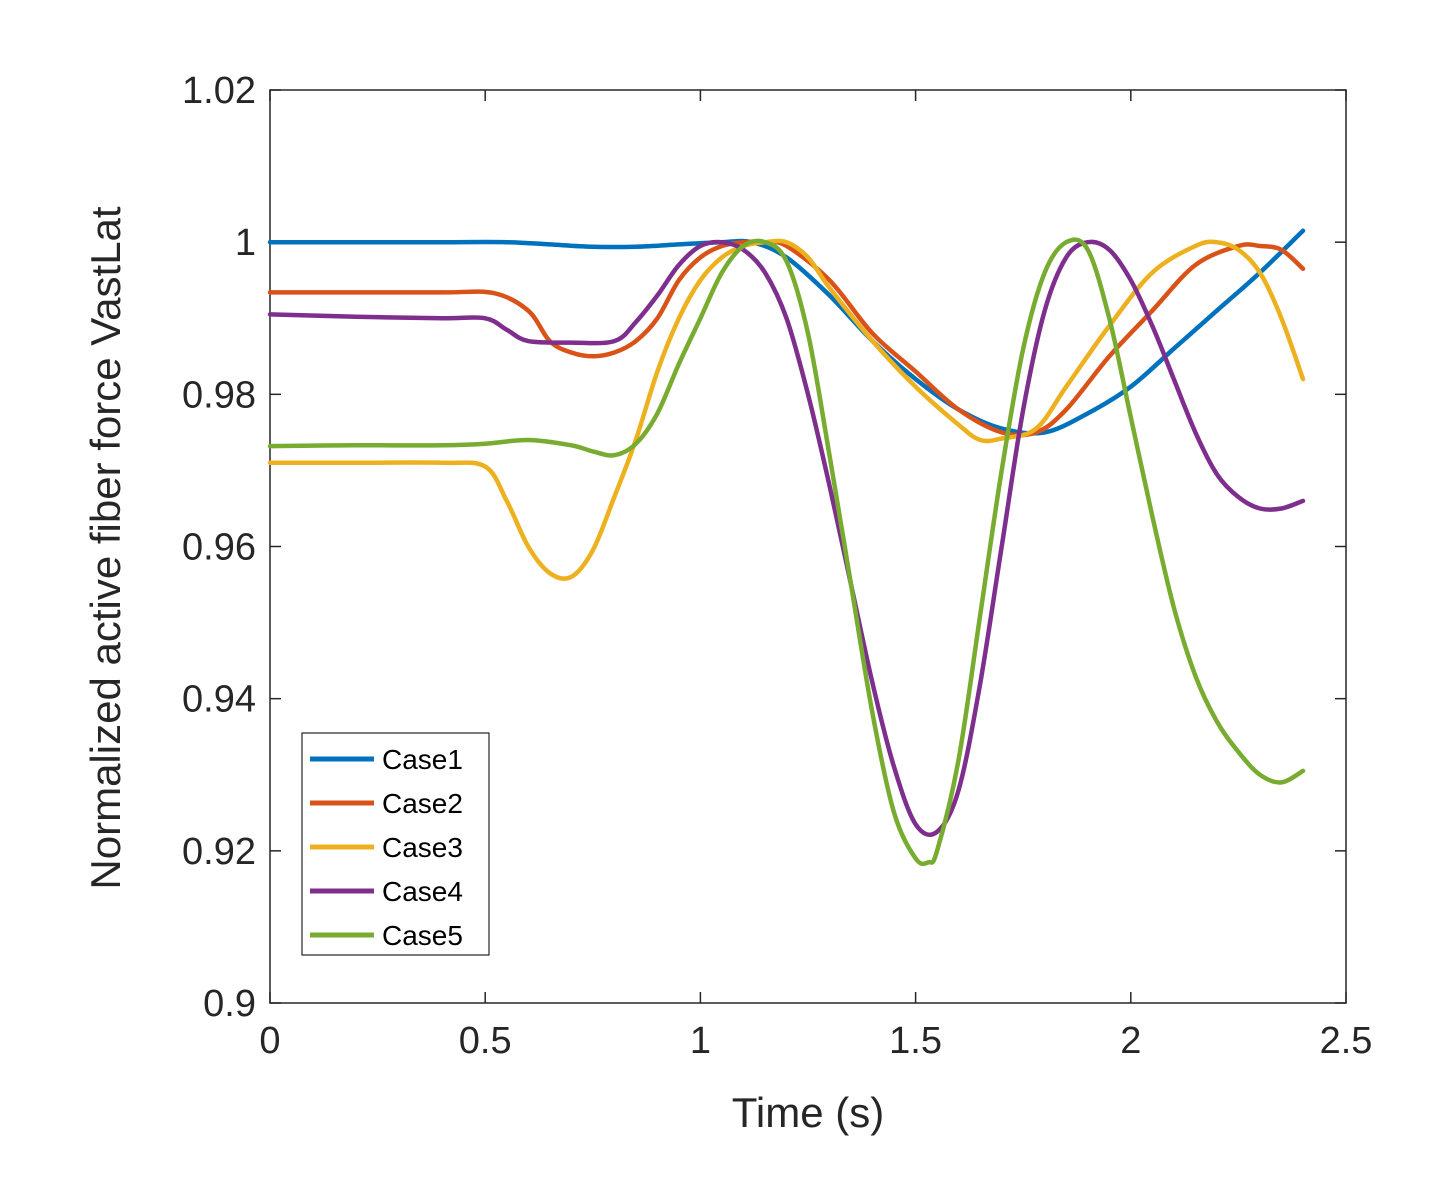 The image size is (1455, 1185). Describe the element at coordinates (245, 243) in the screenshot. I see `y-tick-label: 1` at that location.